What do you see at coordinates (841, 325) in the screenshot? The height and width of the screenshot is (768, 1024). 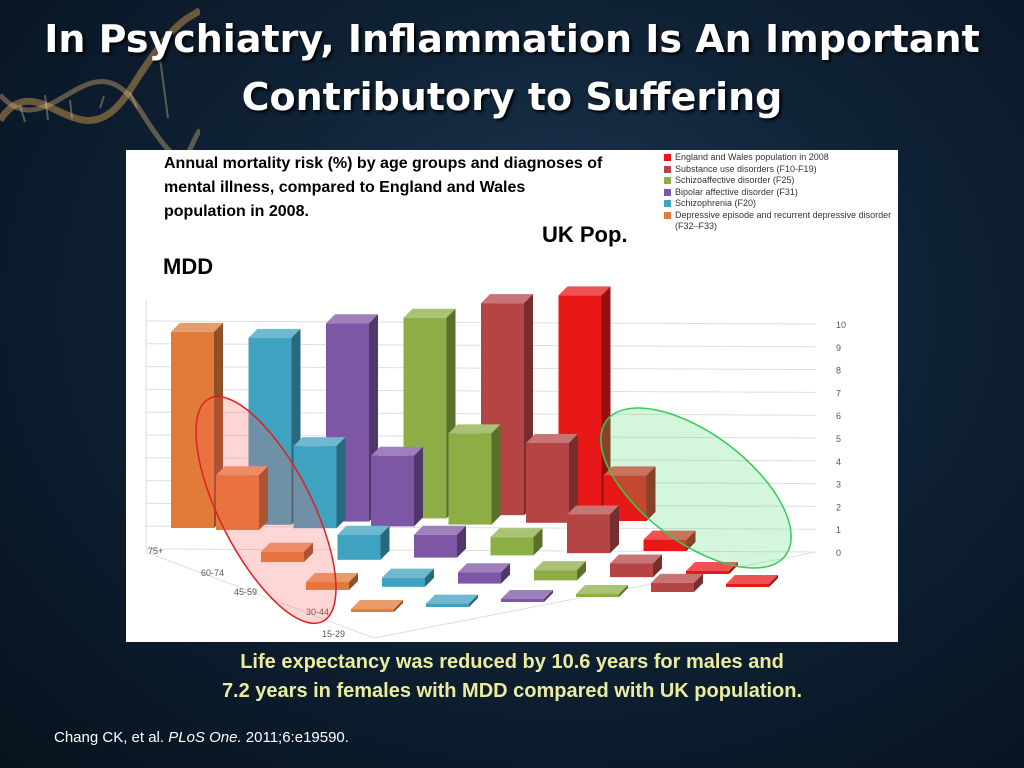 I see `z-tick-label: 10` at bounding box center [841, 325].